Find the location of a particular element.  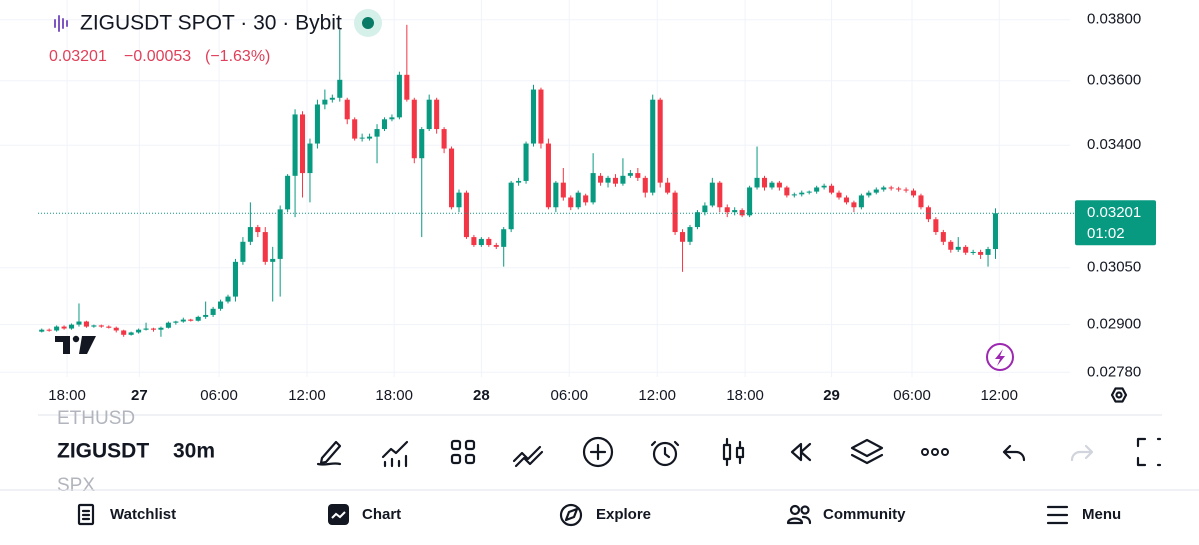

undo-tool is located at coordinates (1014, 453).